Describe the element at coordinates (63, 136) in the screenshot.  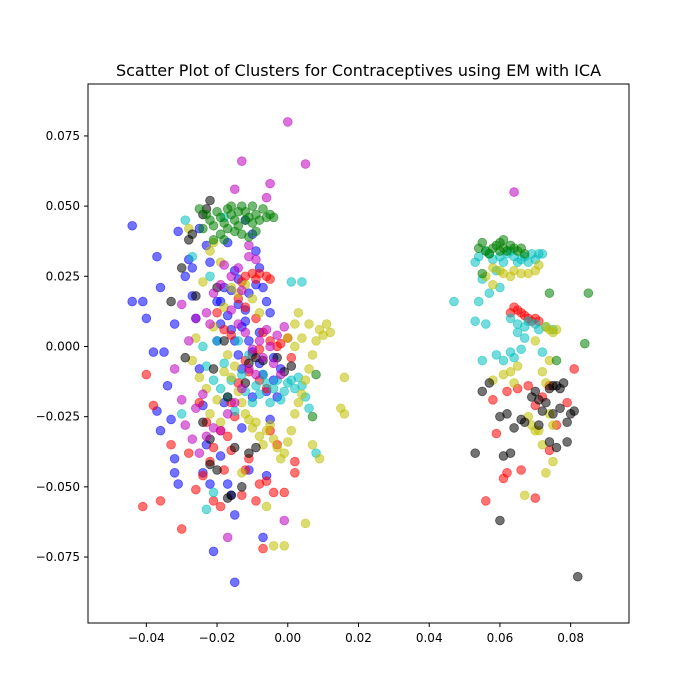
I see `y-tick-label: 0.075` at that location.